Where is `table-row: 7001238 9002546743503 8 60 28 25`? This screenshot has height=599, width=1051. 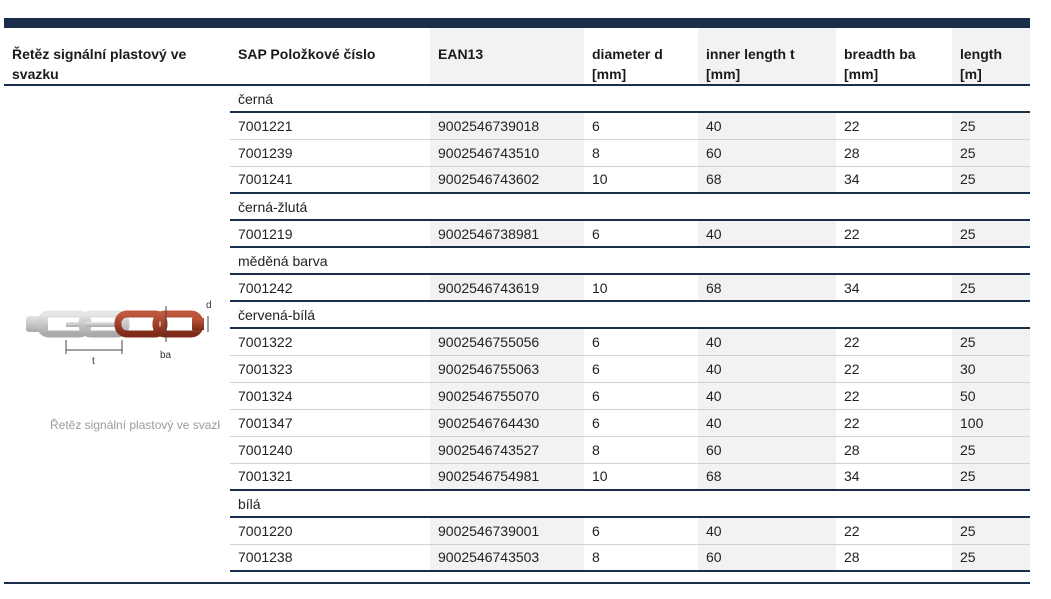 table-row: 7001238 9002546743503 8 60 28 25 is located at coordinates (517, 558).